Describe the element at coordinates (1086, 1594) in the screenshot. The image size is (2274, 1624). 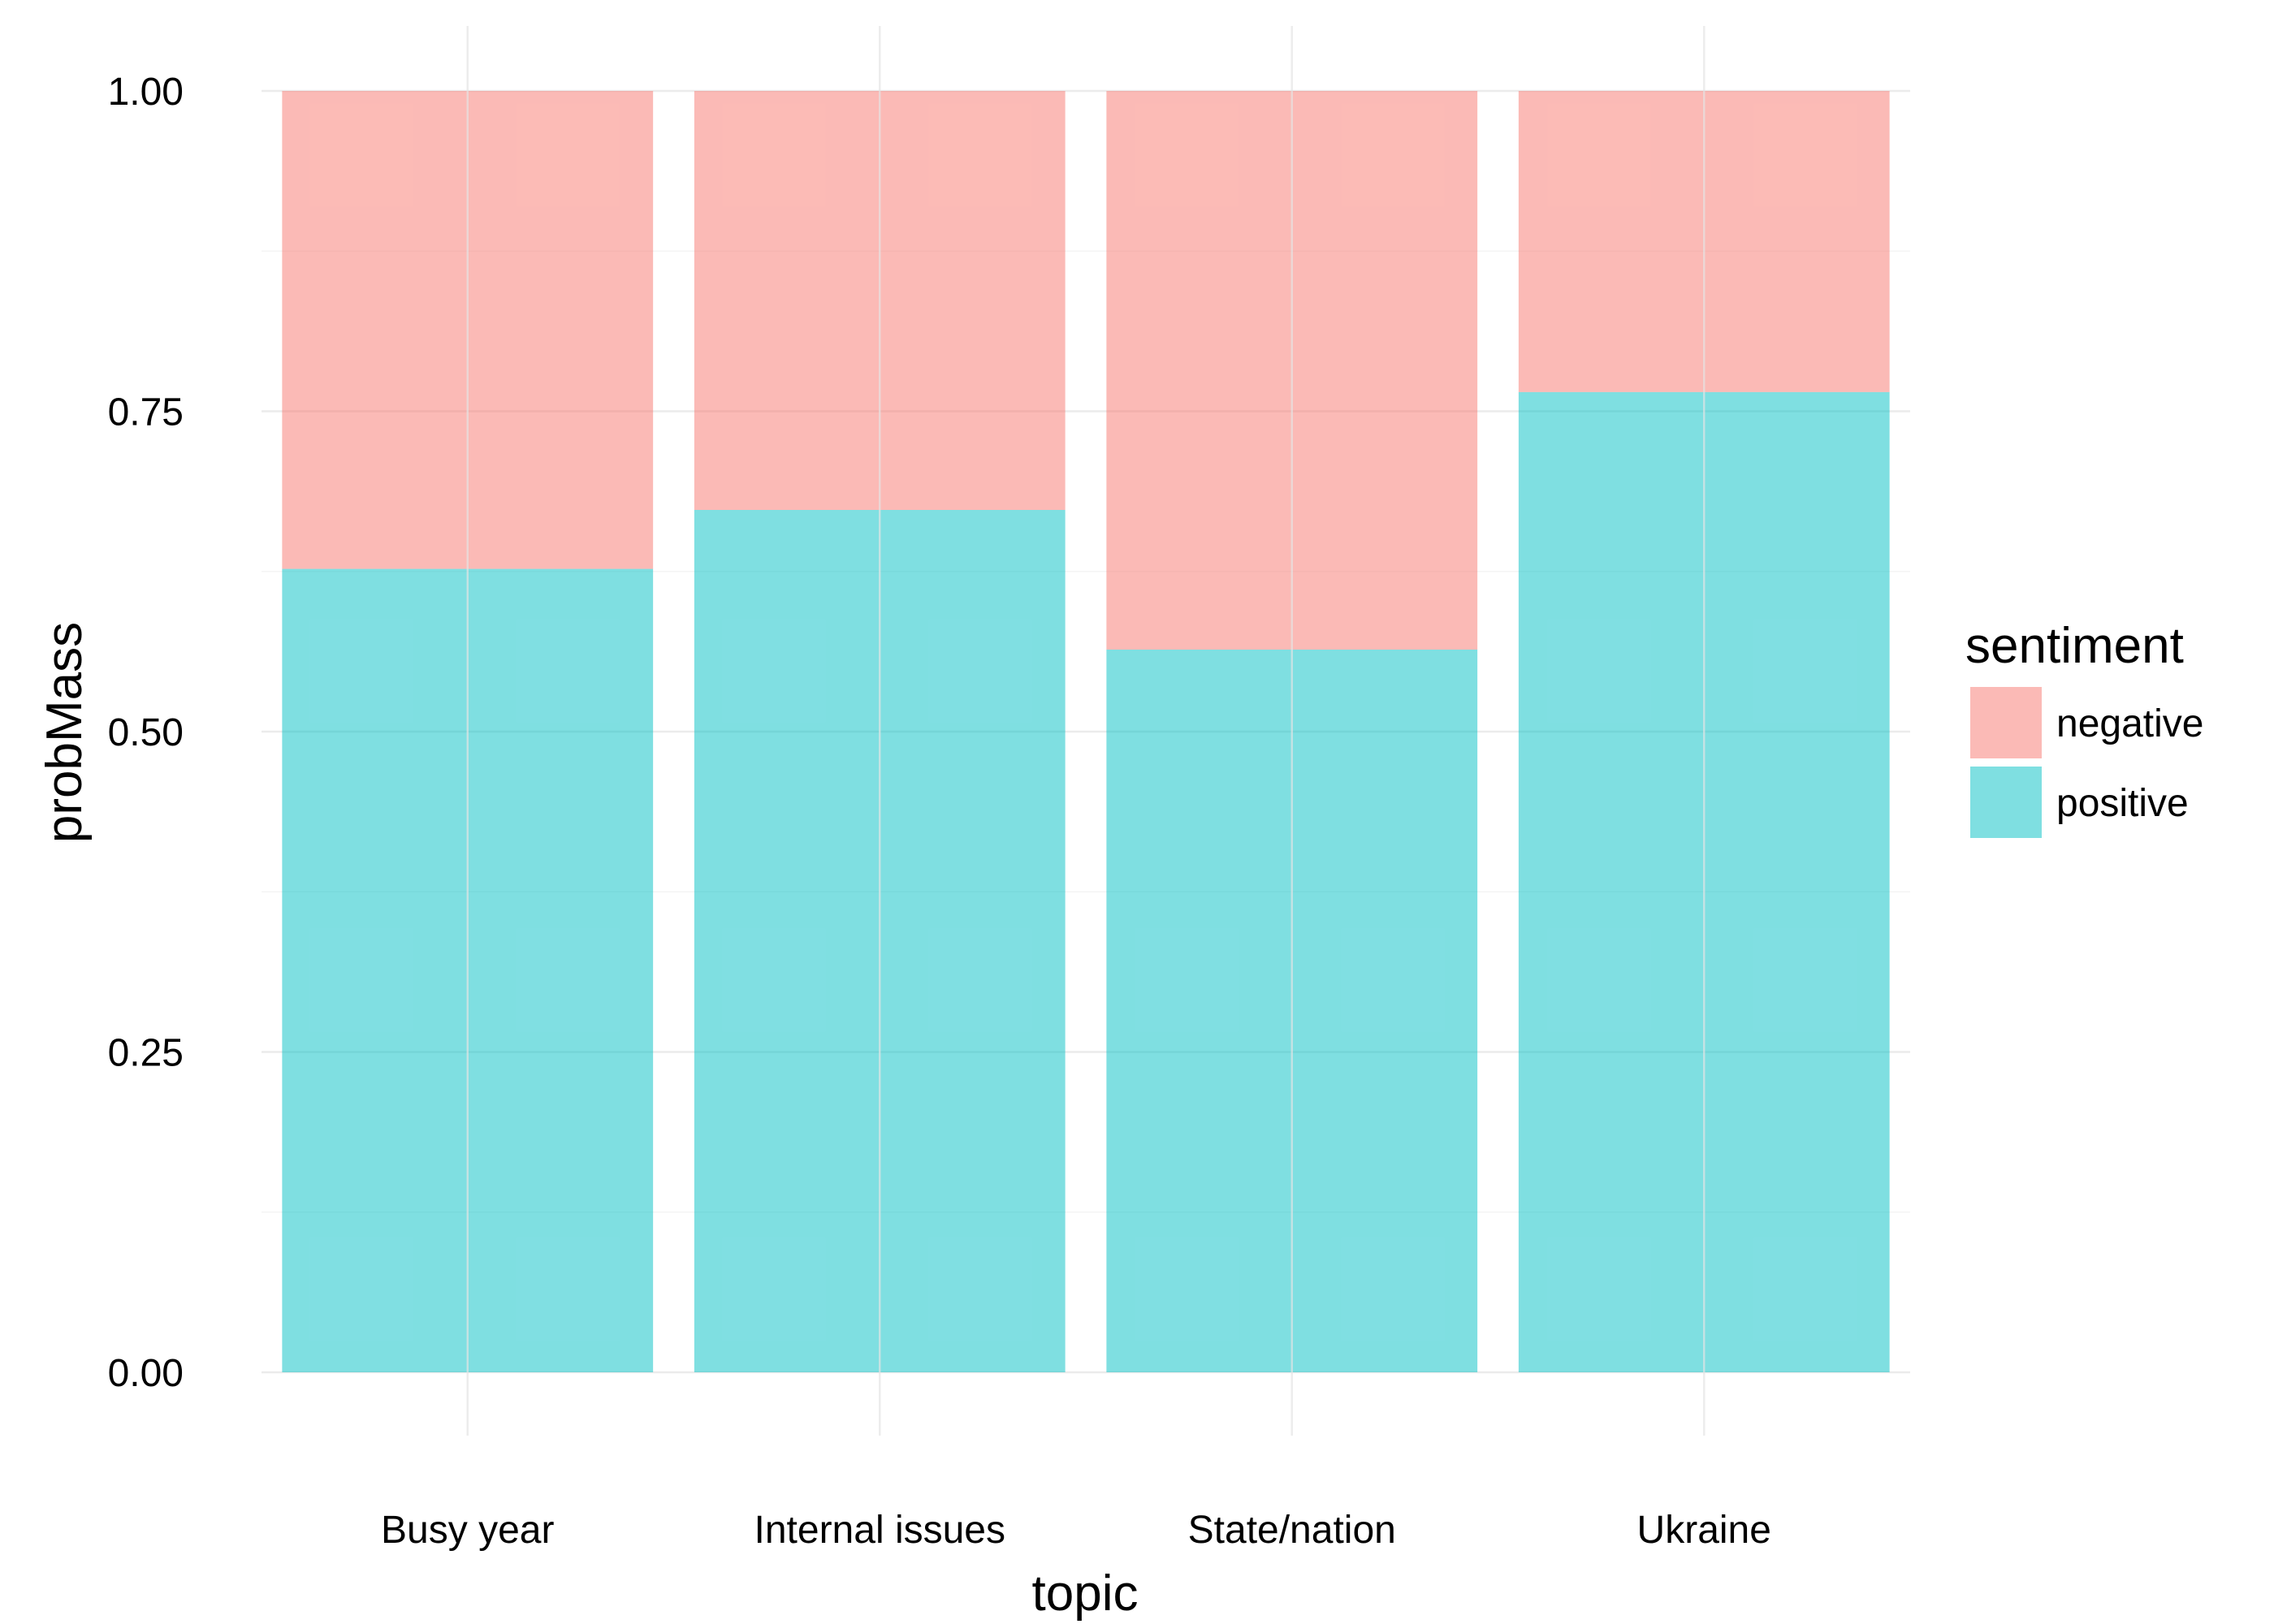
I see `x-axis-title: topic` at that location.